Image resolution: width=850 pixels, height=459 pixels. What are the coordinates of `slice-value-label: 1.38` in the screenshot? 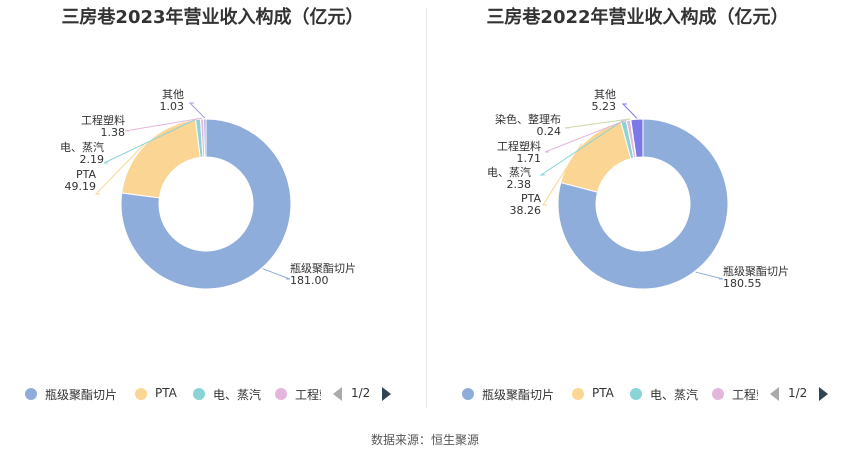 It's located at (113, 132).